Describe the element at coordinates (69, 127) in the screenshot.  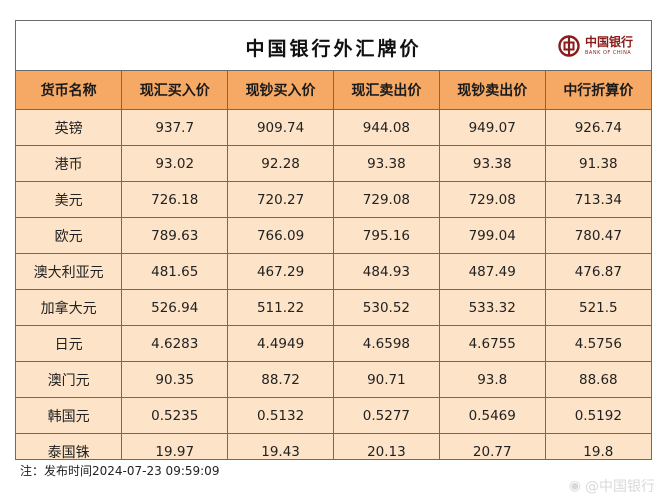
I see `currency-name: 英镑` at that location.